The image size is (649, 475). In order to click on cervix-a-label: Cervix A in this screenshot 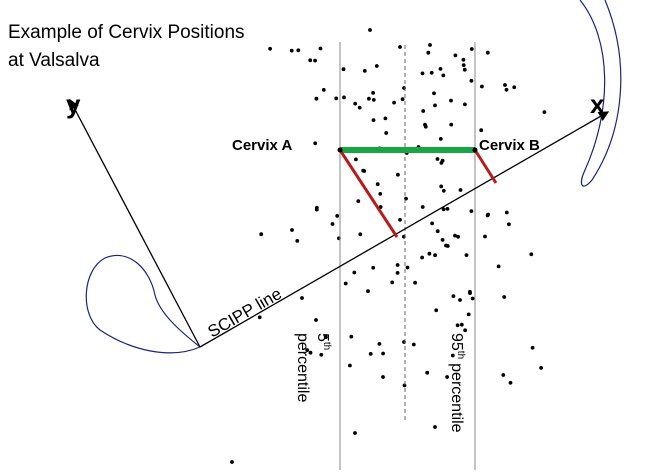, I will do `click(262, 145)`.